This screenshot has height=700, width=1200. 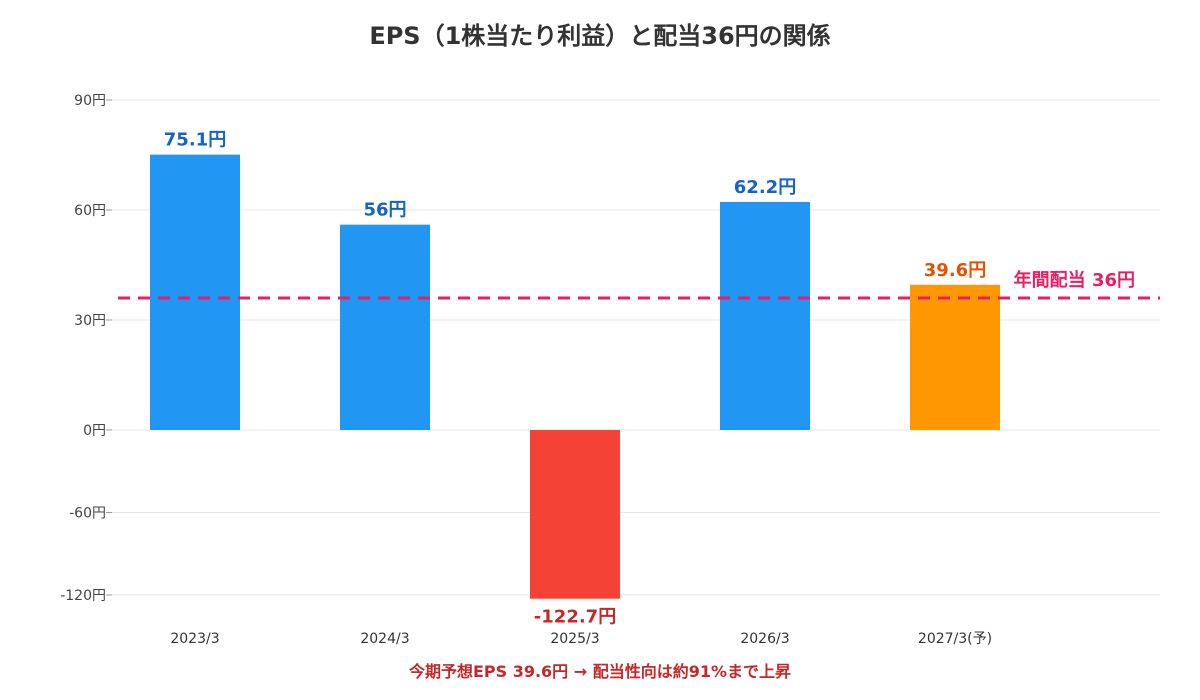 I want to click on dividend-reference-line: 年間配当 36円, so click(x=639, y=284).